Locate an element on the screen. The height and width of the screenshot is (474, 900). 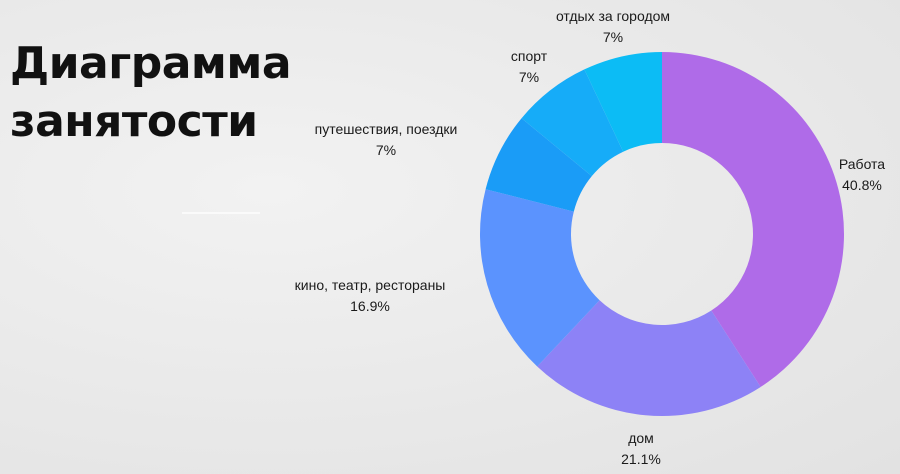
slice-value-label: 16.9% is located at coordinates (370, 306).